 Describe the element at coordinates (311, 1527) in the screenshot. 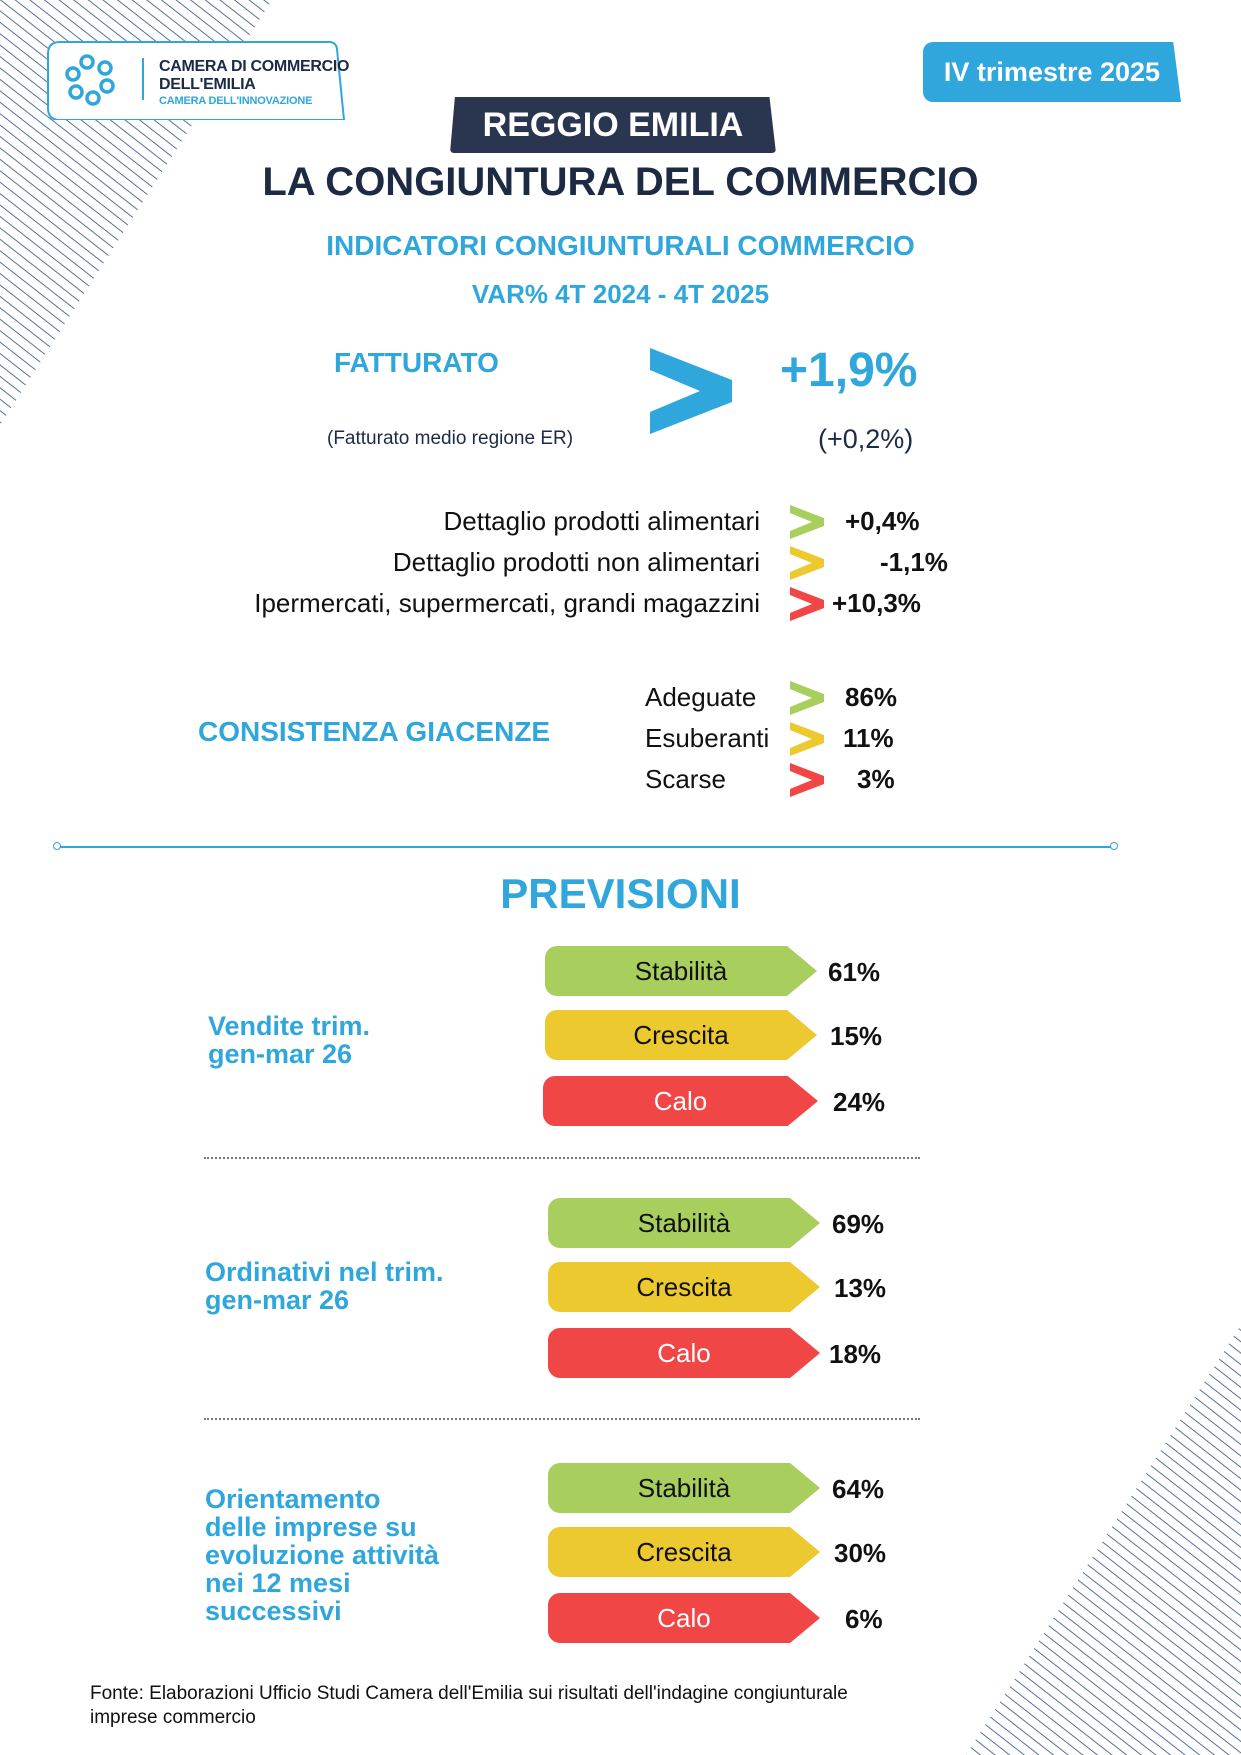

I see `forecast-group-label-line: delle imprese su` at that location.